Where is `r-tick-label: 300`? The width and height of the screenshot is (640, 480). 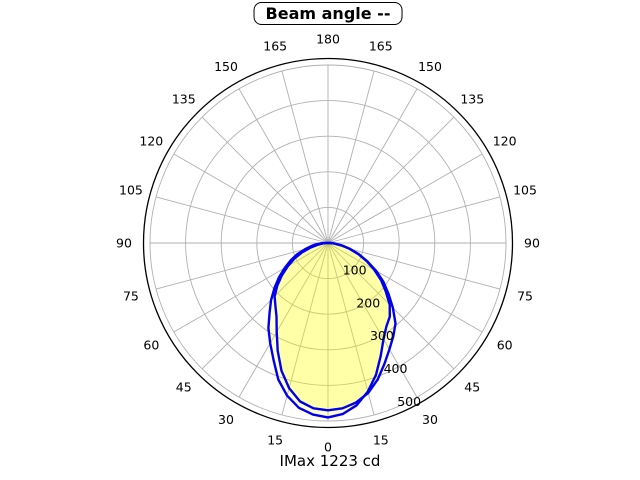
r-tick-label: 300 is located at coordinates (382, 335).